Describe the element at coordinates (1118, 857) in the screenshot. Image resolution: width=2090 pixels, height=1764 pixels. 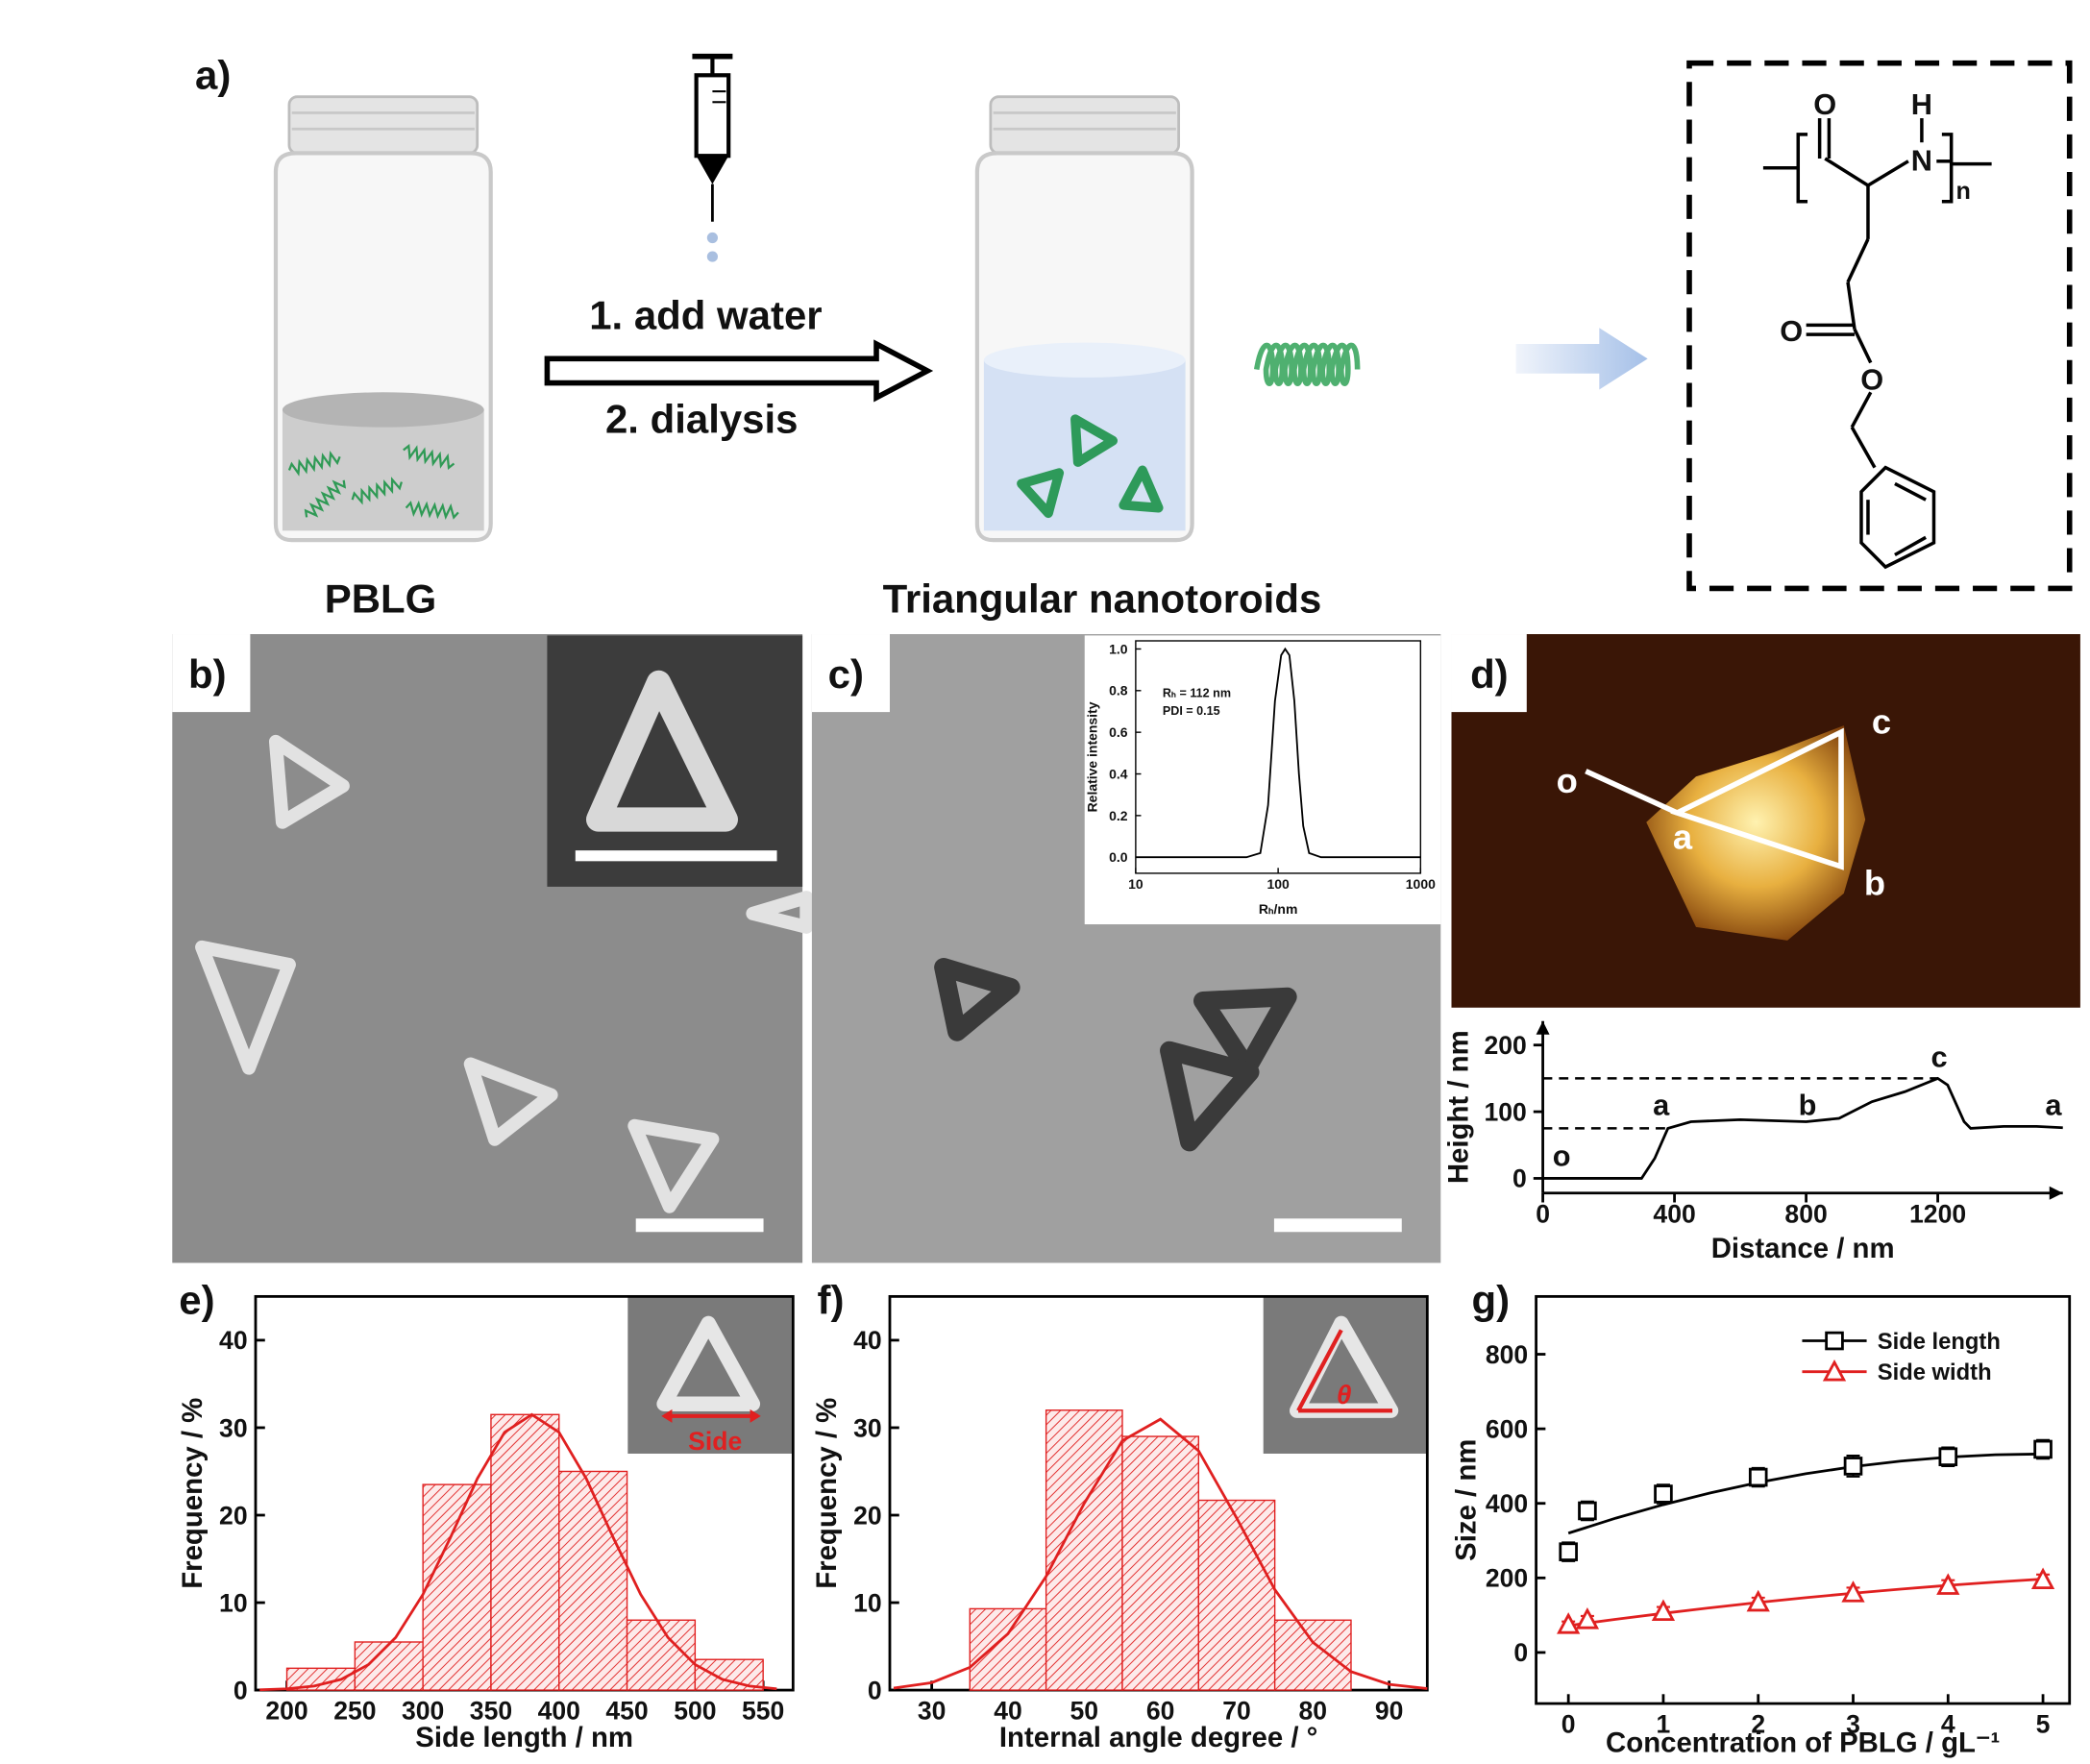
I see `y-tick-label: 0.0` at that location.